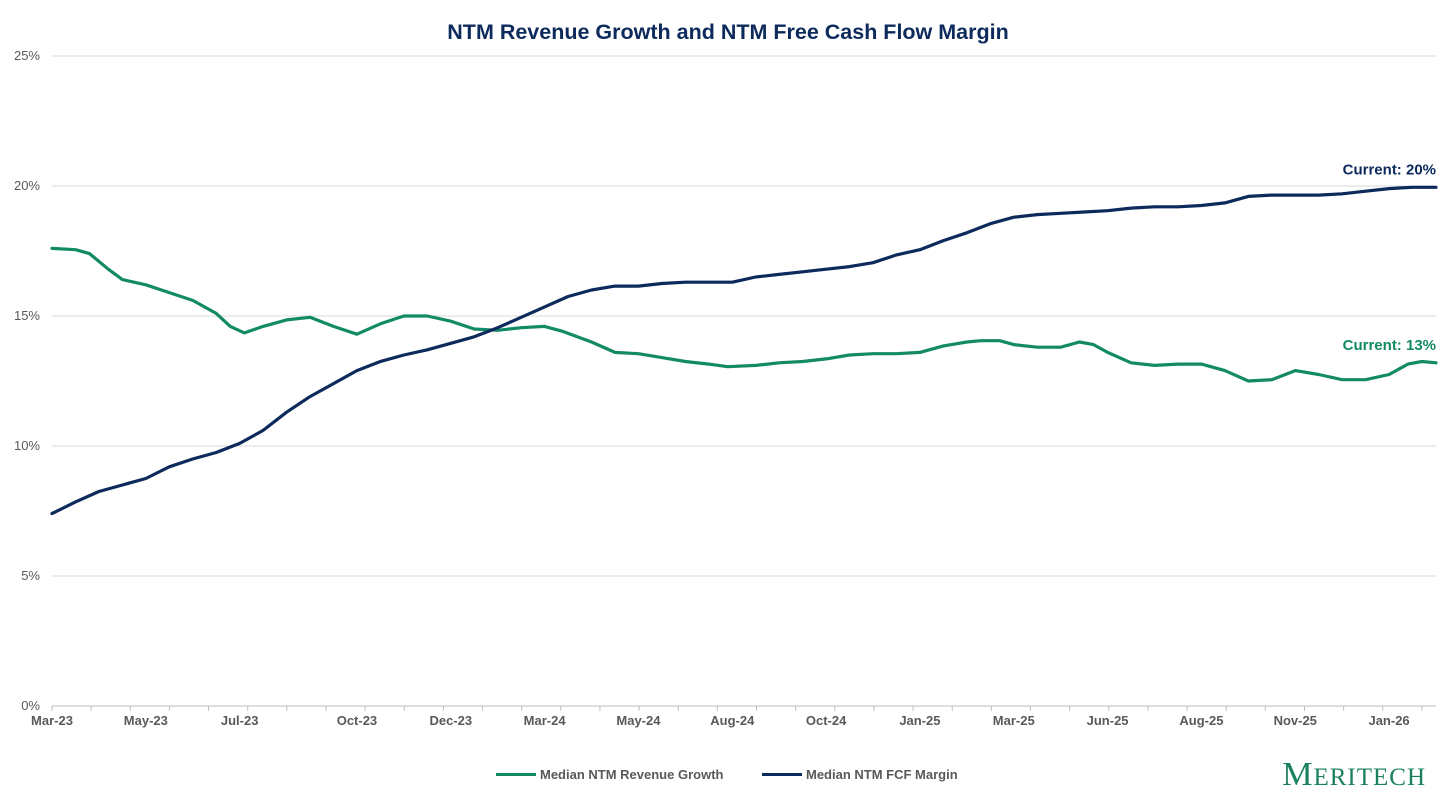  I want to click on y-tick-label: 20%, so click(27, 185).